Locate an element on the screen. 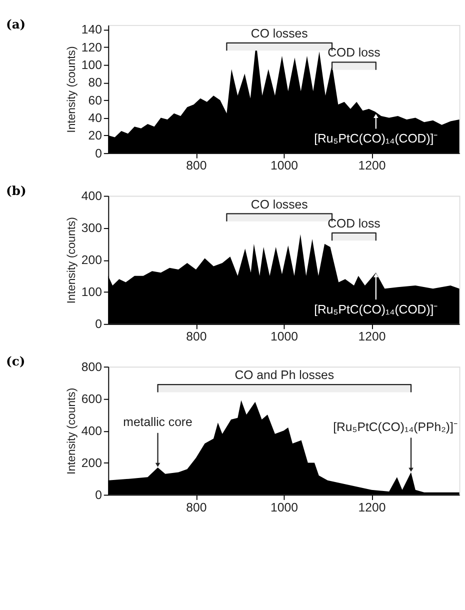  y-tick-label: 80 is located at coordinates (95, 83).